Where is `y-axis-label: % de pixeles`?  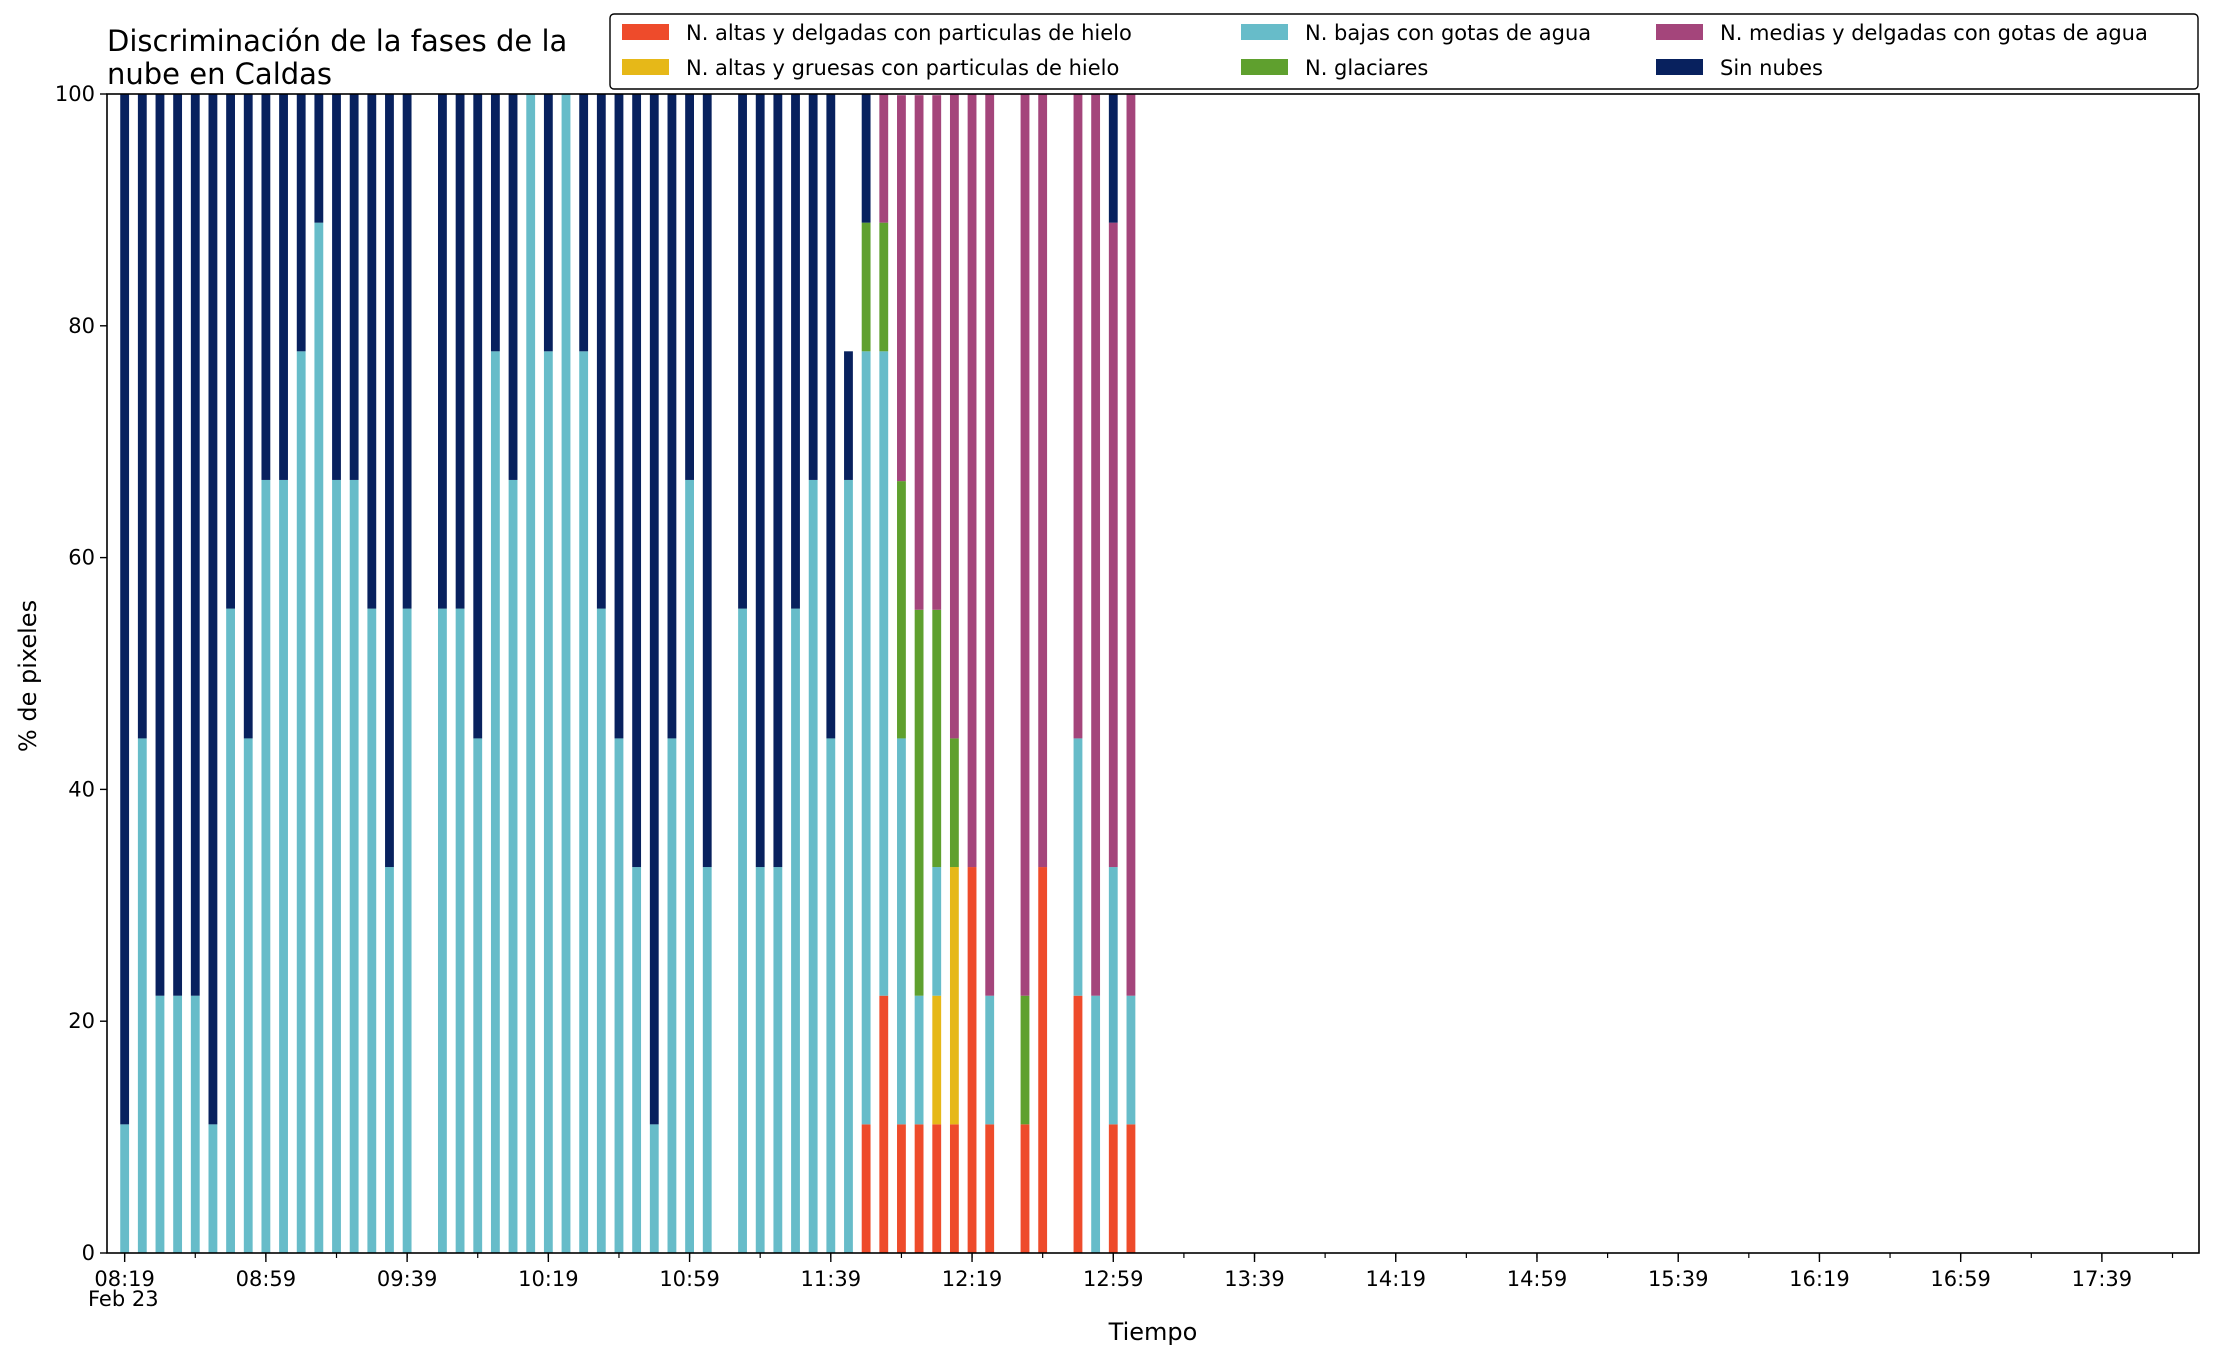 y-axis-label: % de pixeles is located at coordinates (28, 676).